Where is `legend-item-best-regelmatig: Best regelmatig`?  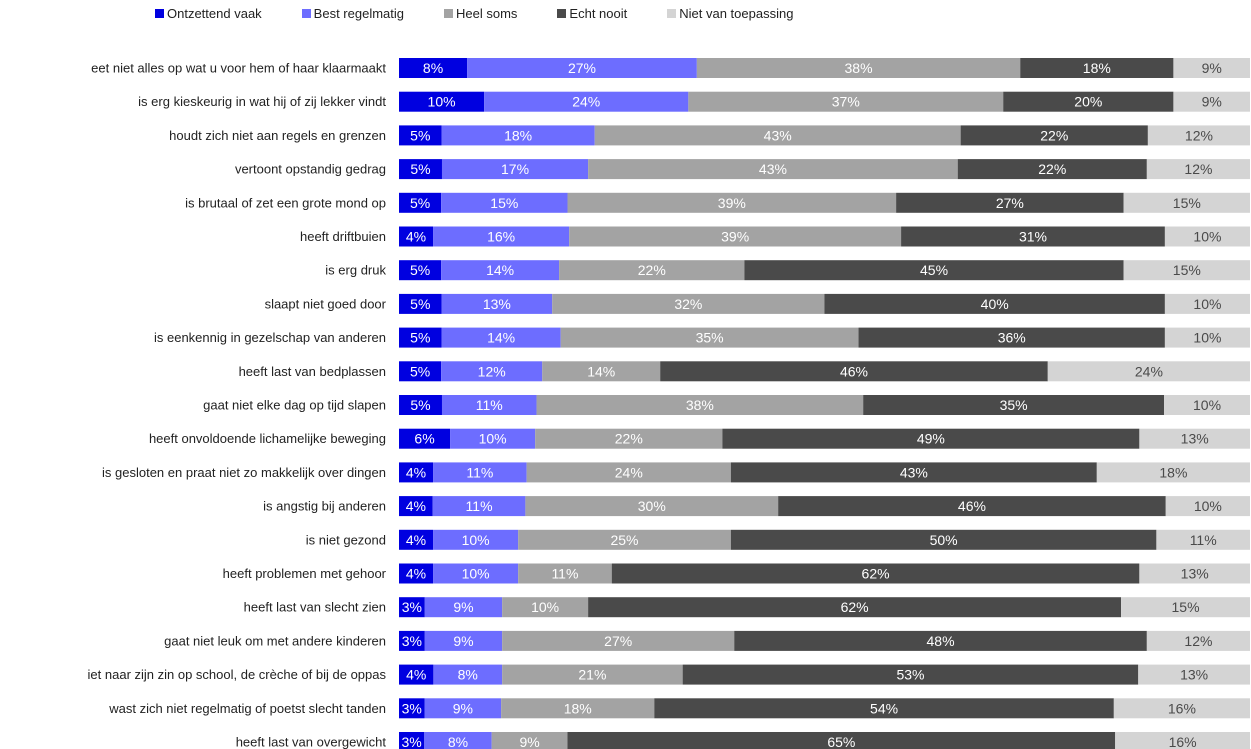
legend-item-best-regelmatig: Best regelmatig is located at coordinates (352, 13).